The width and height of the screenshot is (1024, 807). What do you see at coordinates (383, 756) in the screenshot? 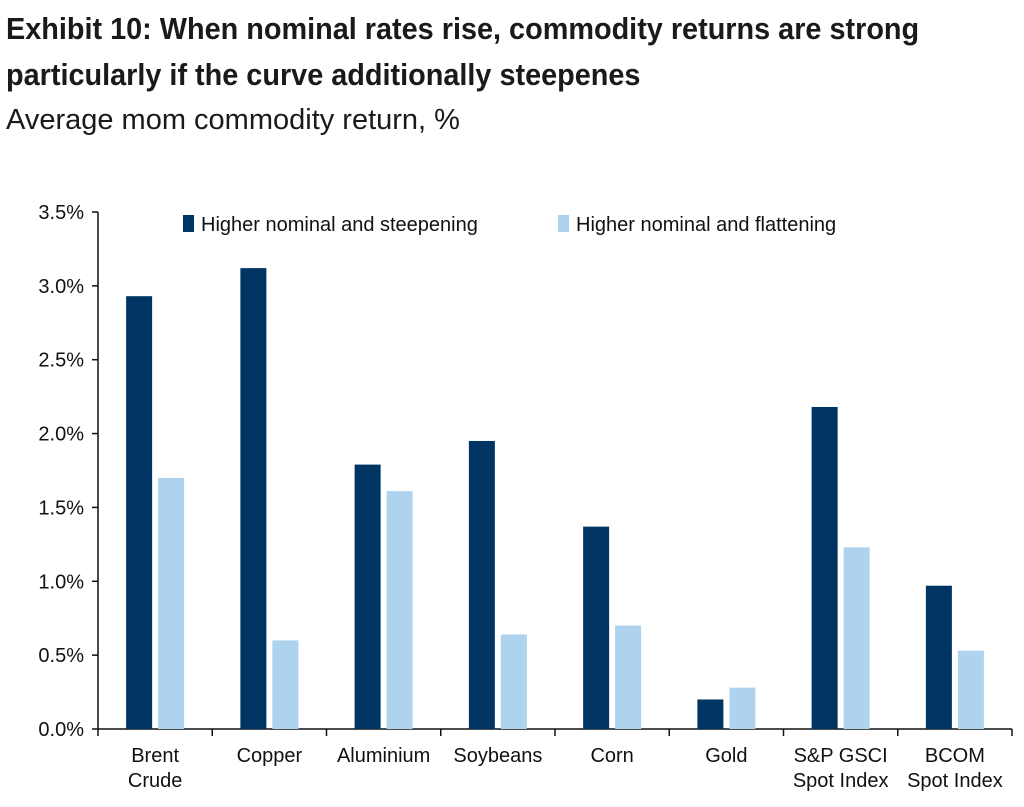
I see `x-tick-label: Aluminium` at bounding box center [383, 756].